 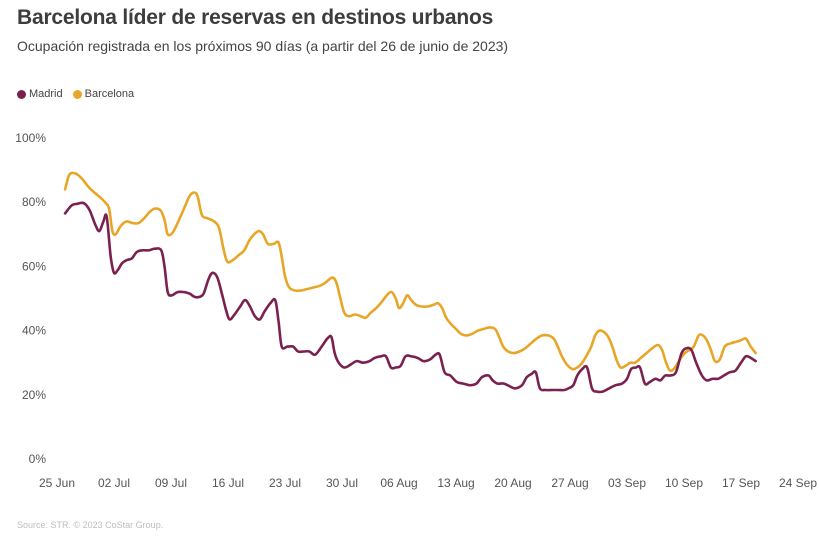 What do you see at coordinates (109, 94) in the screenshot?
I see `legend-label-barcelona: Barcelona` at bounding box center [109, 94].